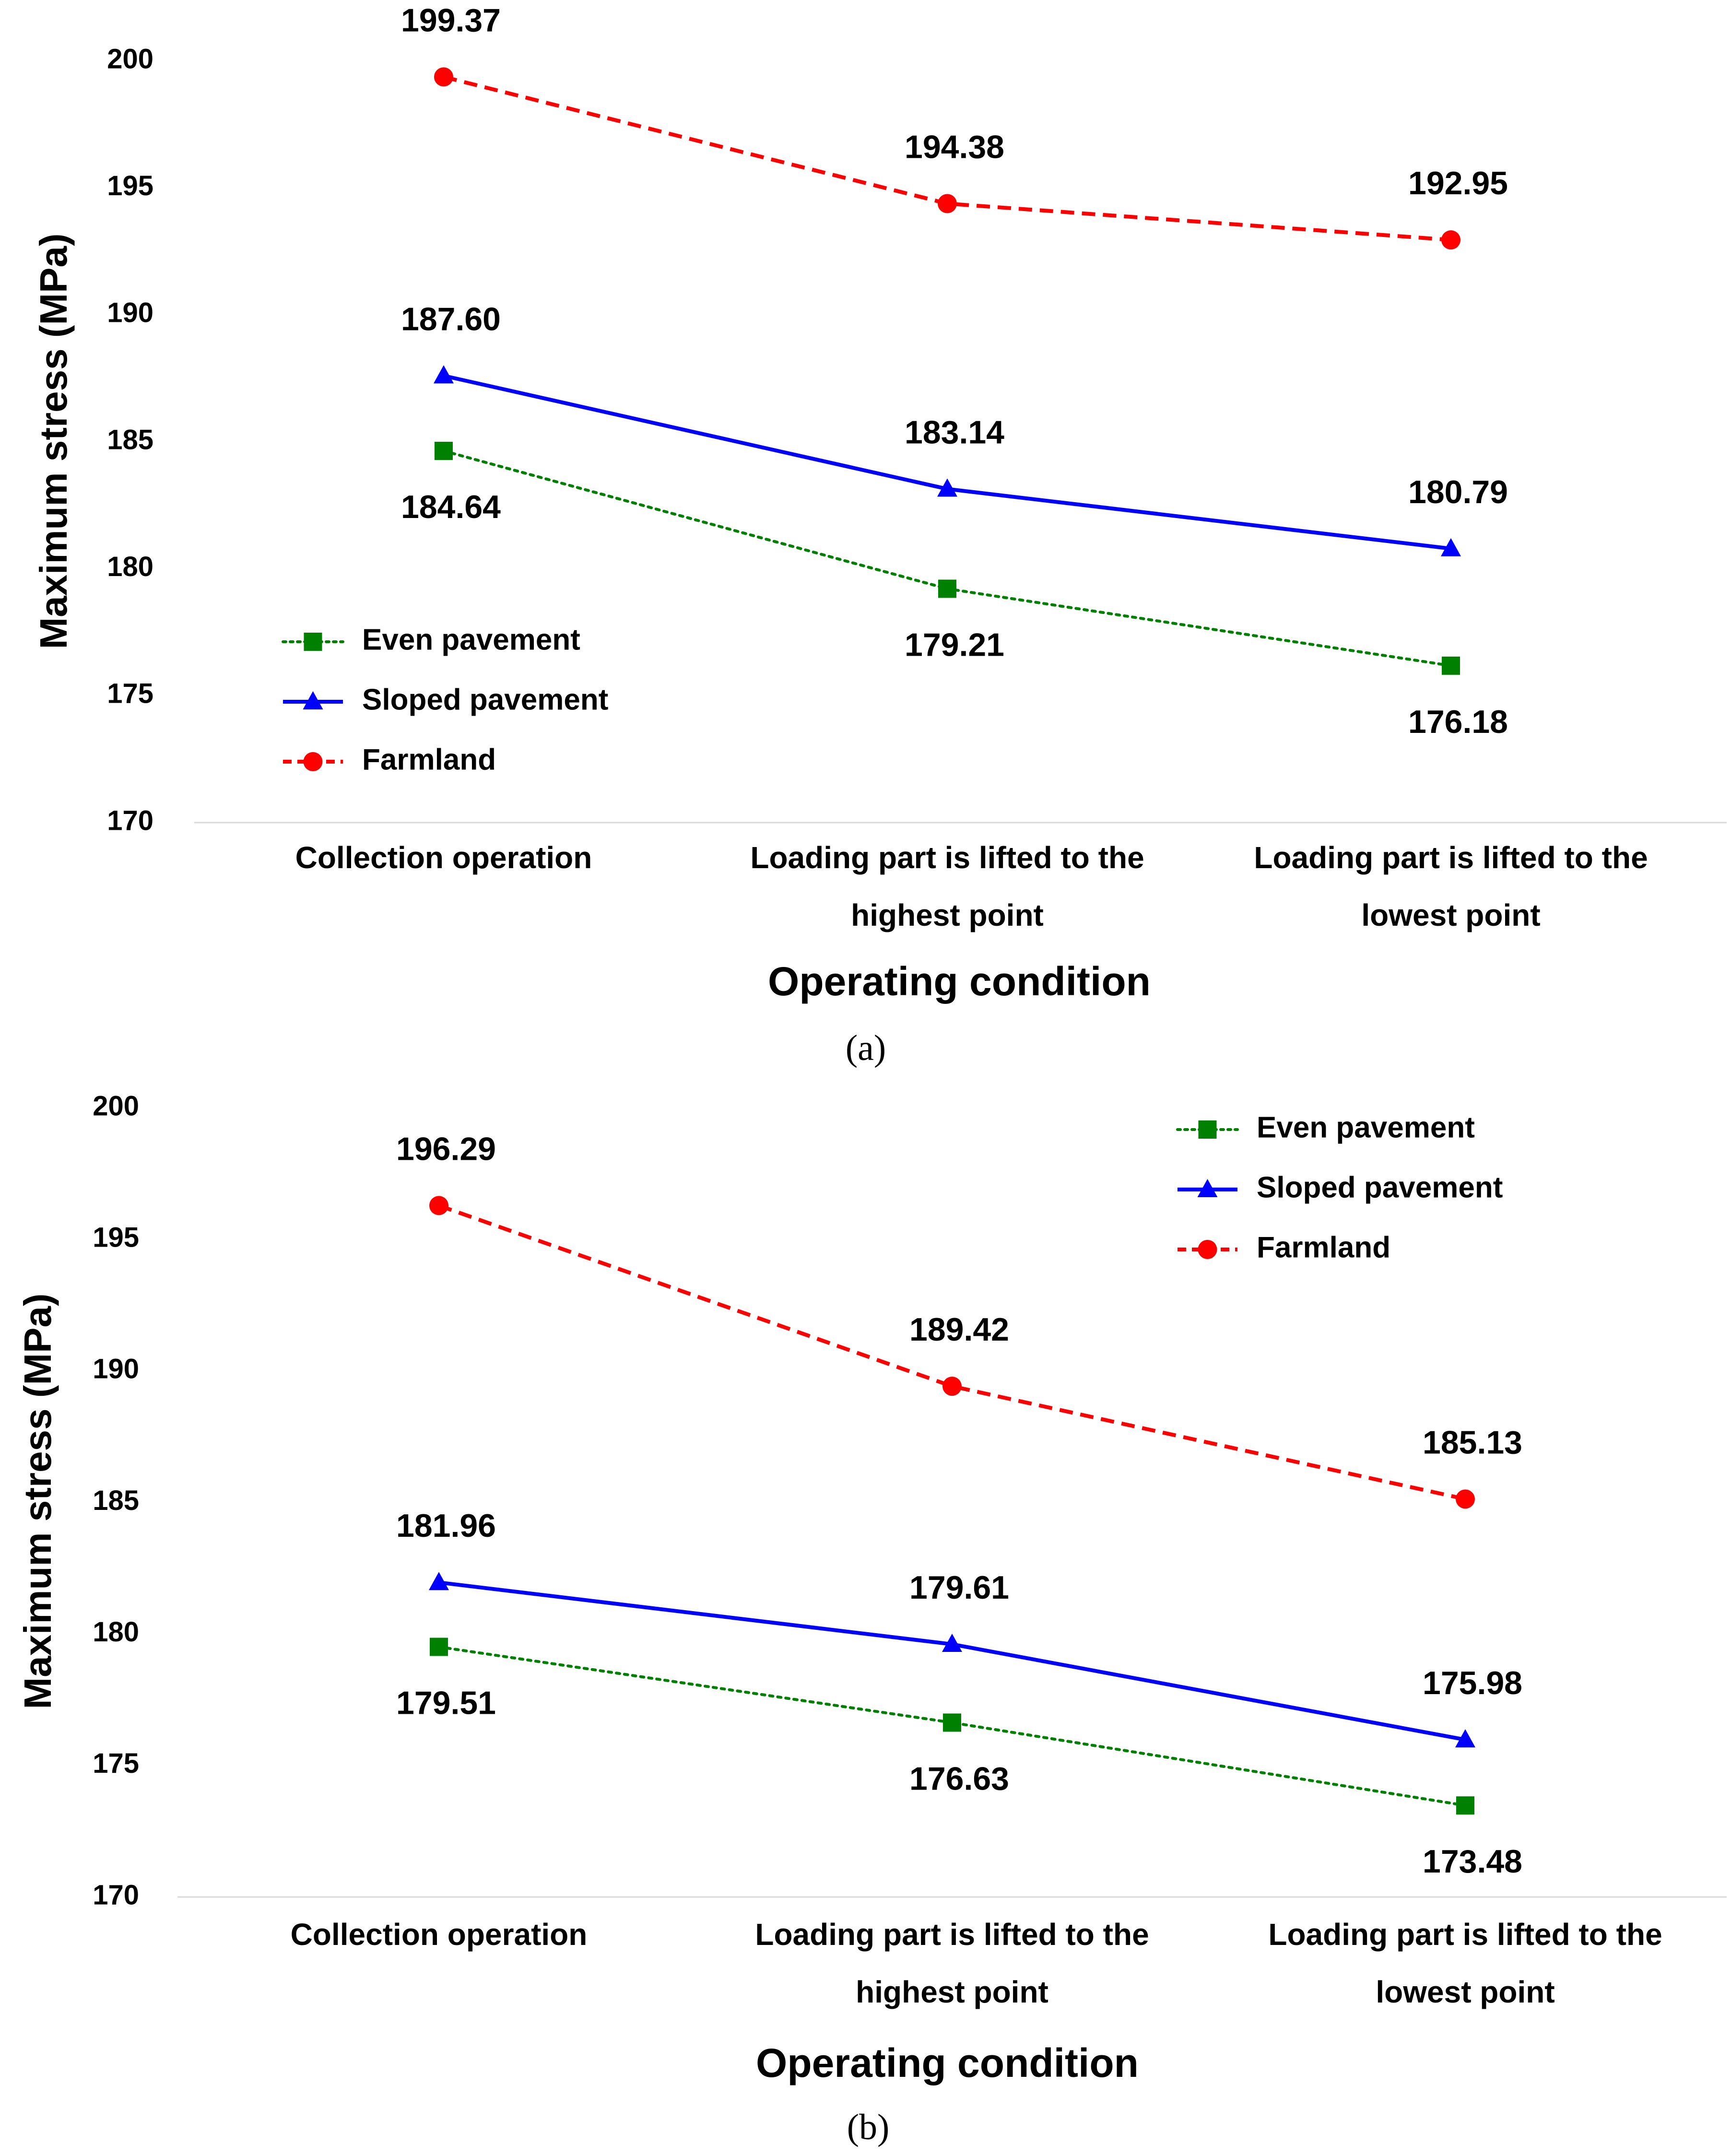 This screenshot has width=1731, height=2156. I want to click on data-label-farmland-1: 196.29, so click(446, 1149).